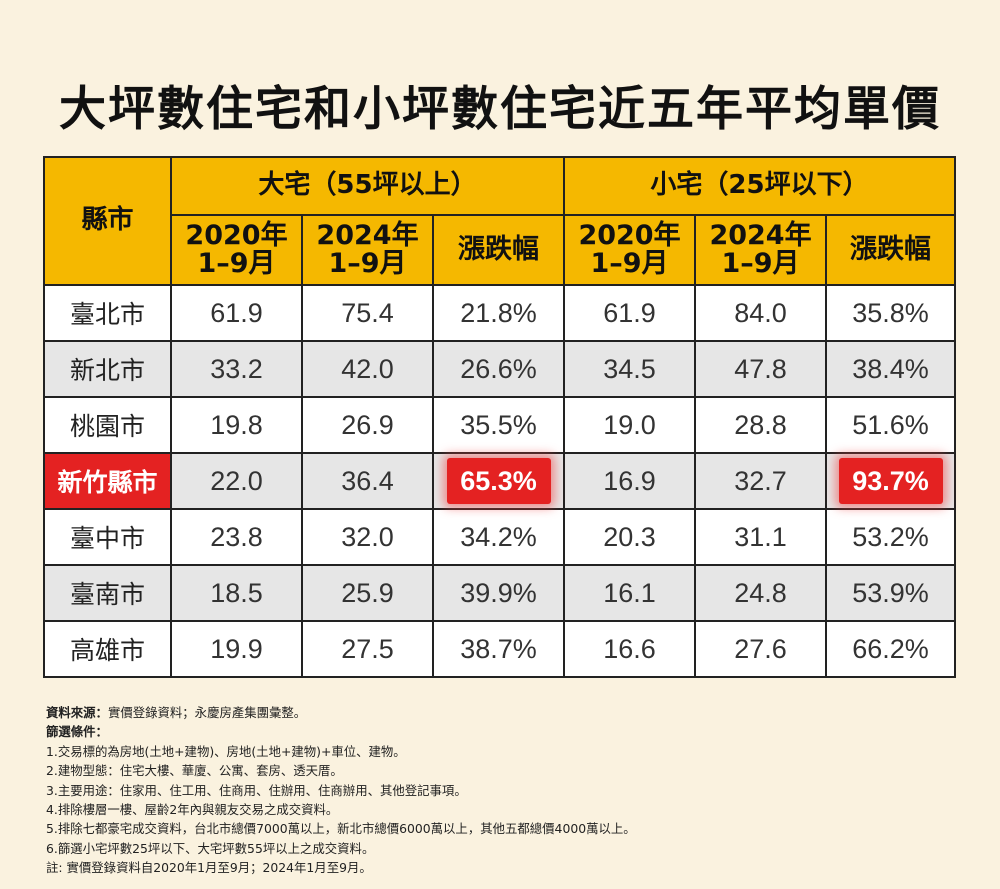  I want to click on city-cell: 臺北市, so click(107, 313).